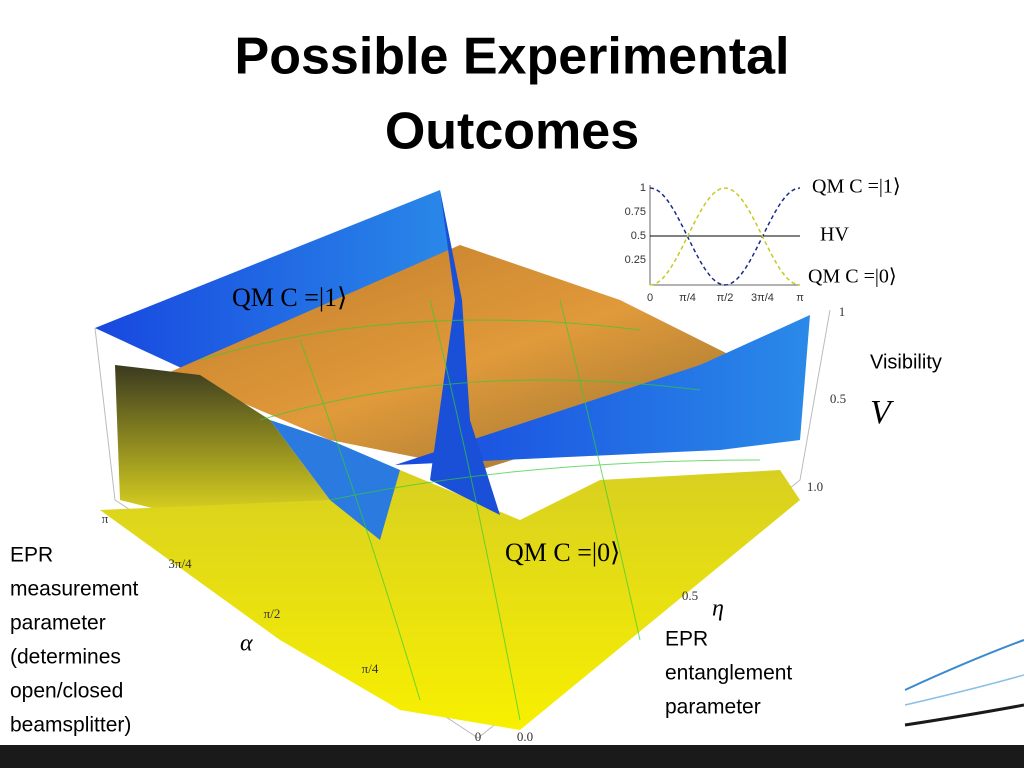 The width and height of the screenshot is (1024, 773). Describe the element at coordinates (762, 298) in the screenshot. I see `x-tick-label: 3π/4` at that location.